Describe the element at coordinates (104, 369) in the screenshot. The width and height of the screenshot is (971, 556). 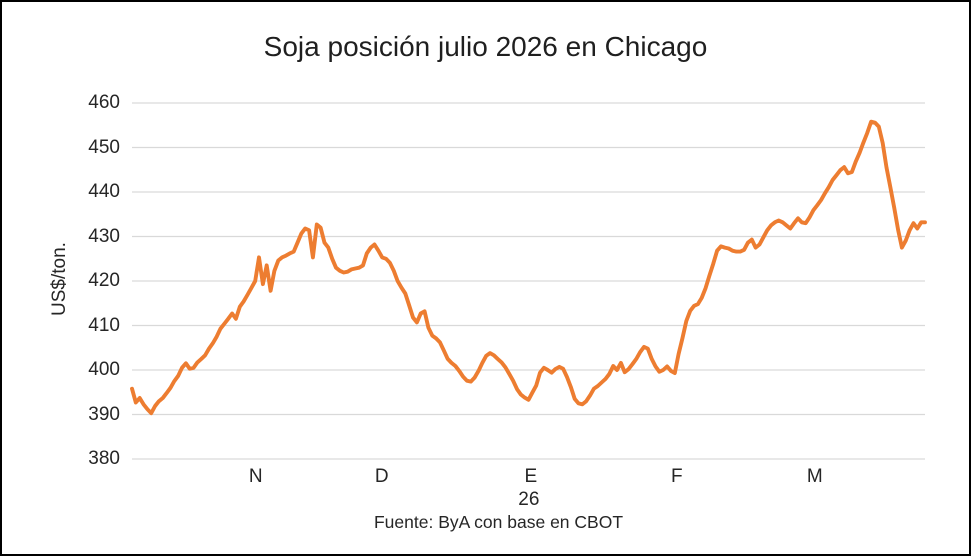
I see `y-tick-label: 400` at that location.